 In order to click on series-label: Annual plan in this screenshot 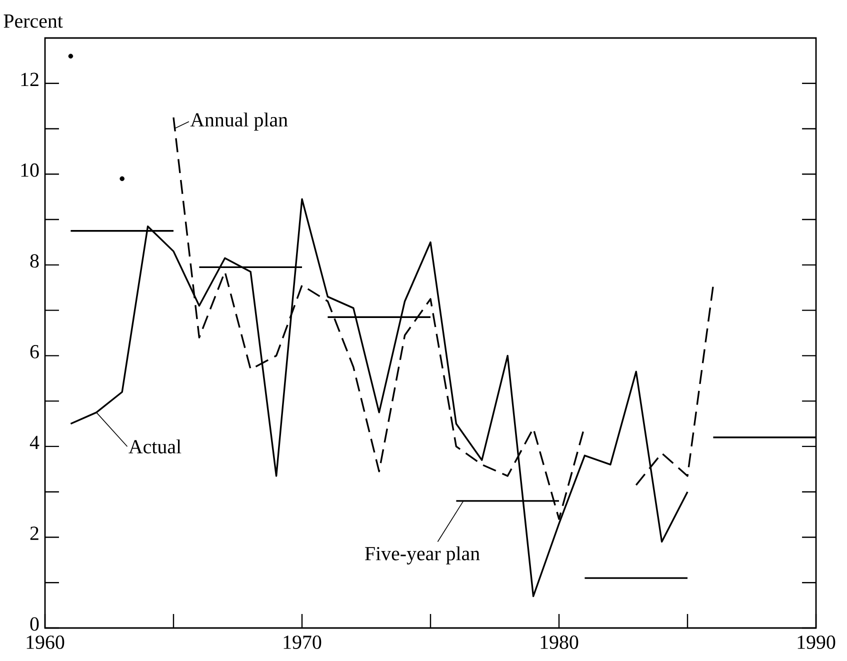, I will do `click(239, 121)`.